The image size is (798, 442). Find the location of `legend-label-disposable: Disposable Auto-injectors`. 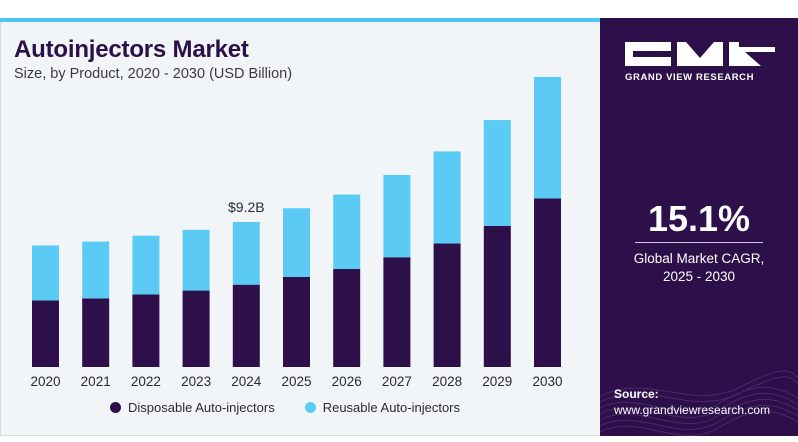

legend-label-disposable: Disposable Auto-injectors is located at coordinates (201, 407).